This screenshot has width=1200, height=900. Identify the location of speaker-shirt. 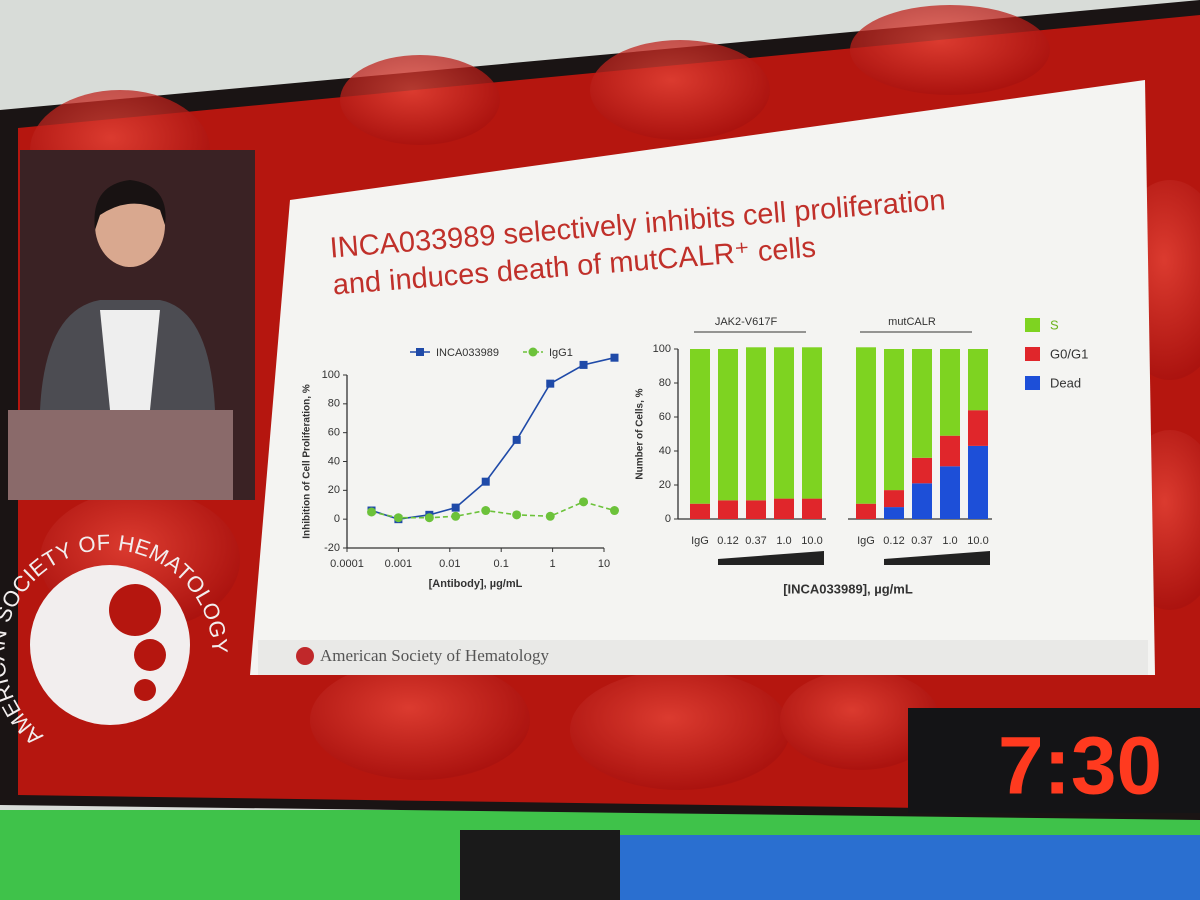
(130, 360).